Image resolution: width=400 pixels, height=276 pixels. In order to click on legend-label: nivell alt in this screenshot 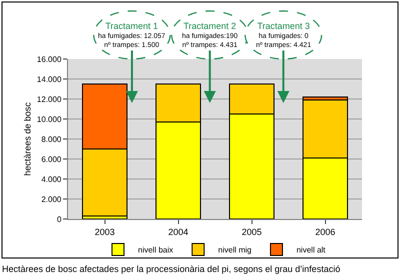, I will do `click(311, 250)`.